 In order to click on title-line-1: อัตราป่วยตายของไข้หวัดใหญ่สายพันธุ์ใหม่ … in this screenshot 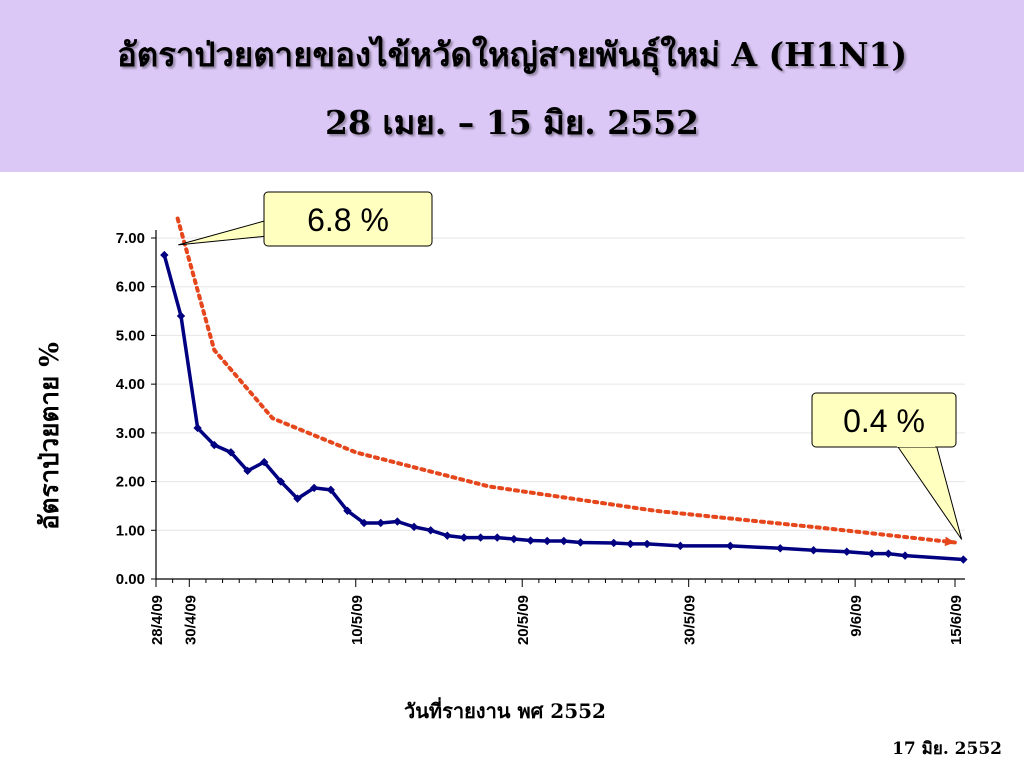, I will do `click(512, 54)`.